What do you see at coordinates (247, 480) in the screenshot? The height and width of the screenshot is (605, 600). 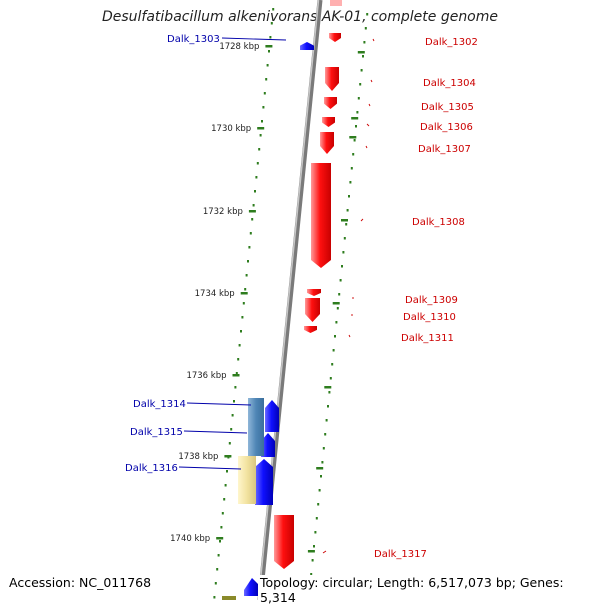 I see `operon-yellow-block` at bounding box center [247, 480].